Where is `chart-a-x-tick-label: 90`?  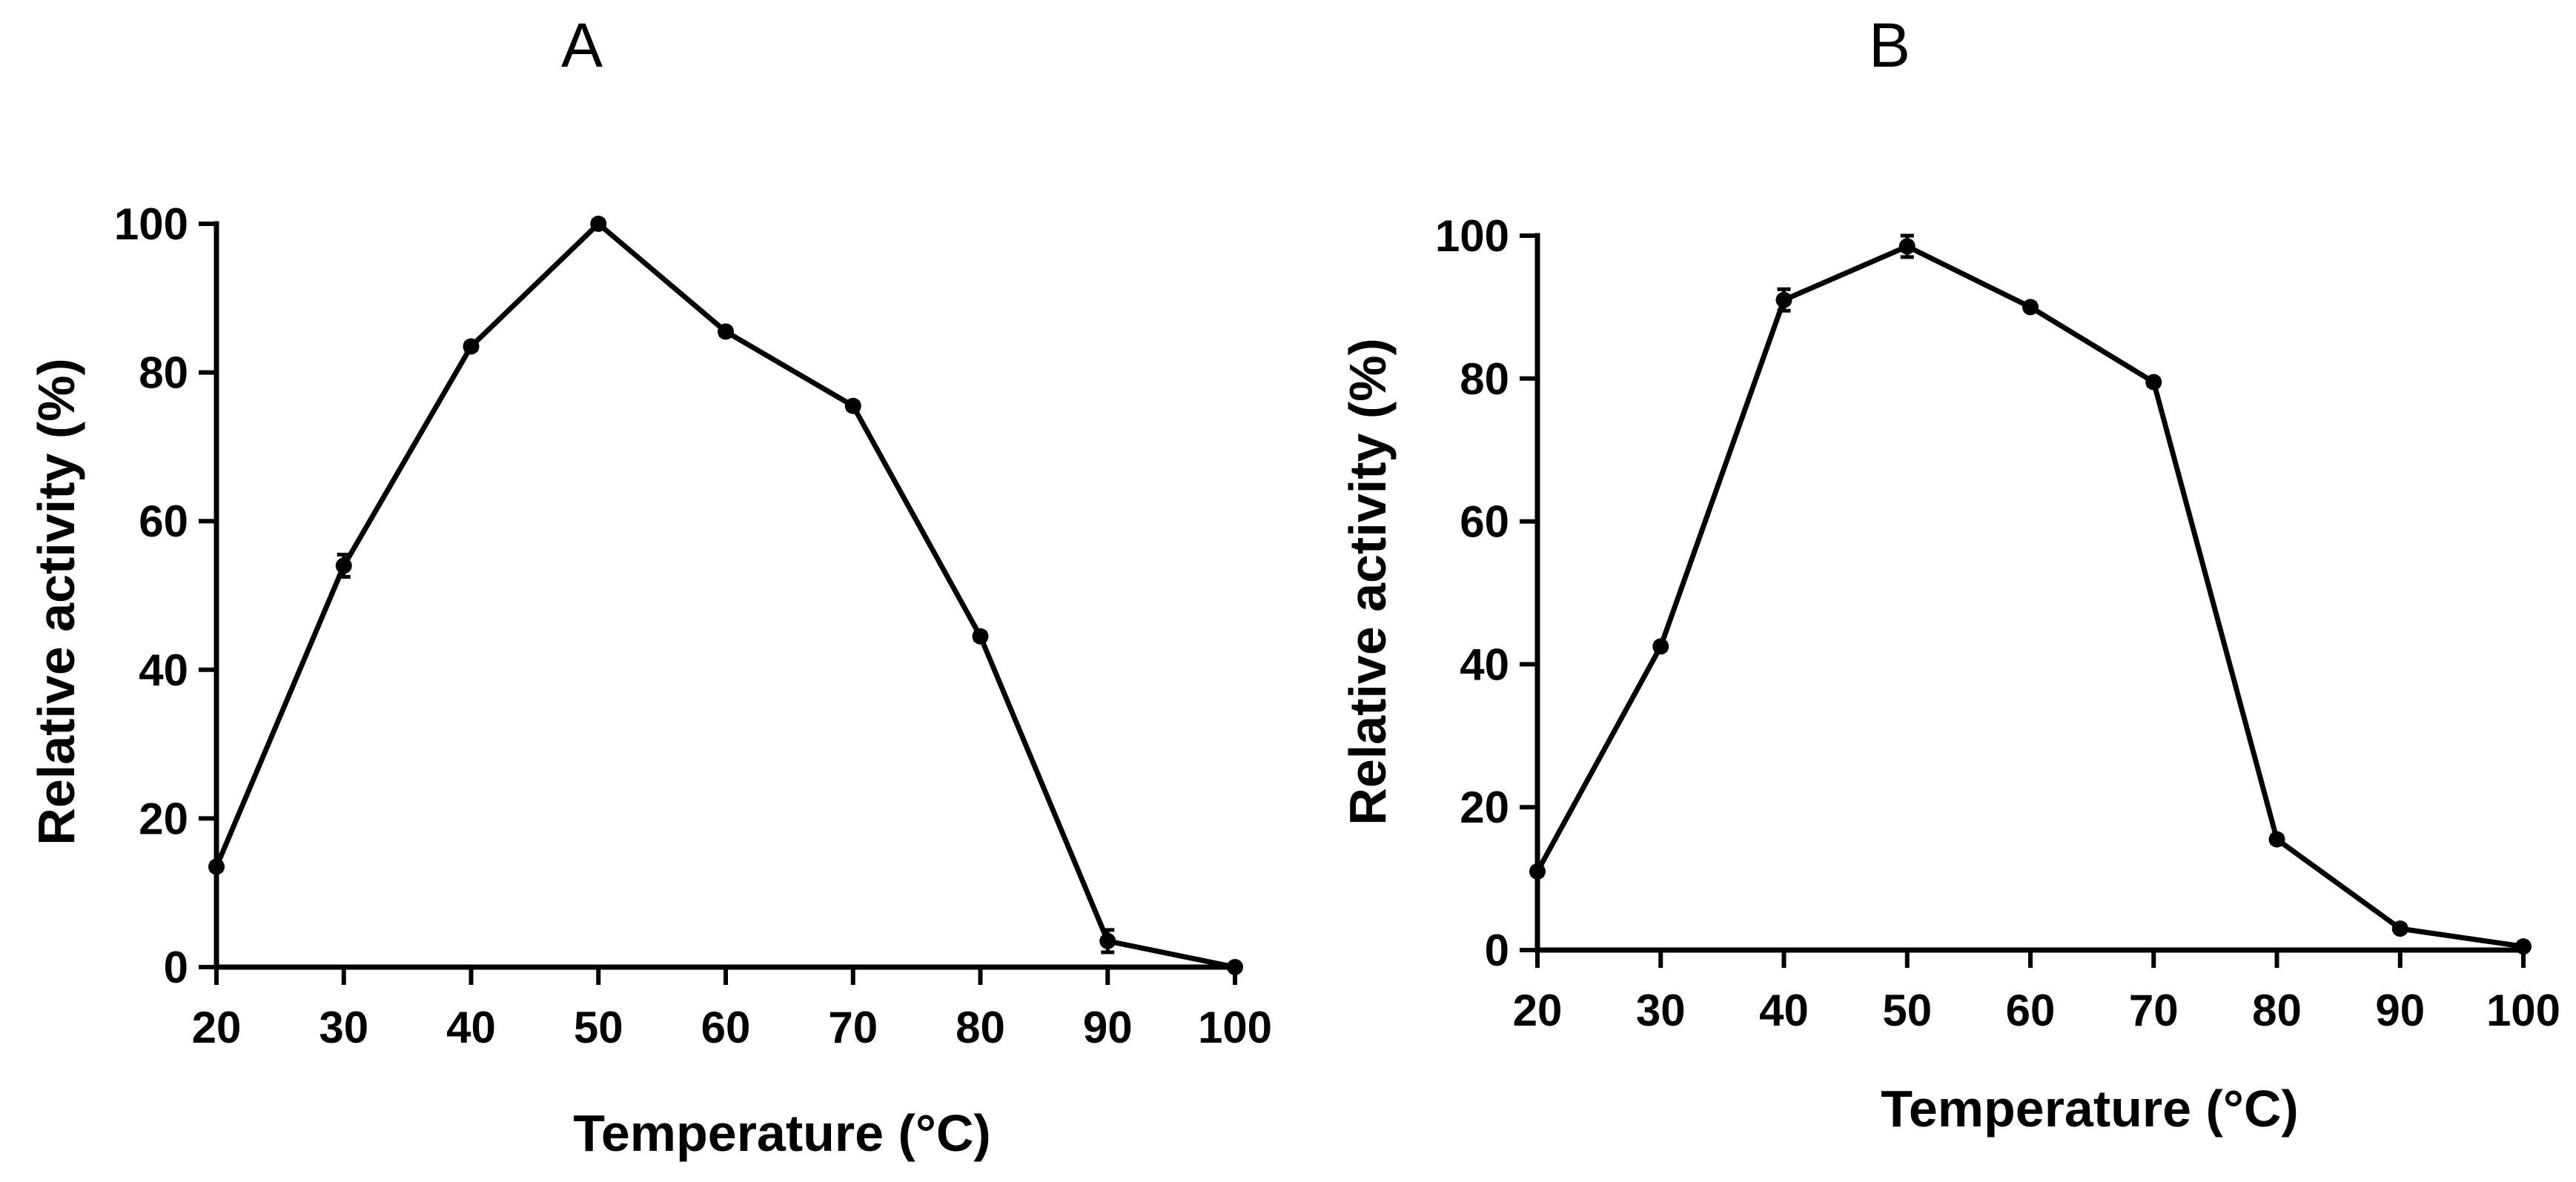 chart-a-x-tick-label: 90 is located at coordinates (1108, 1027).